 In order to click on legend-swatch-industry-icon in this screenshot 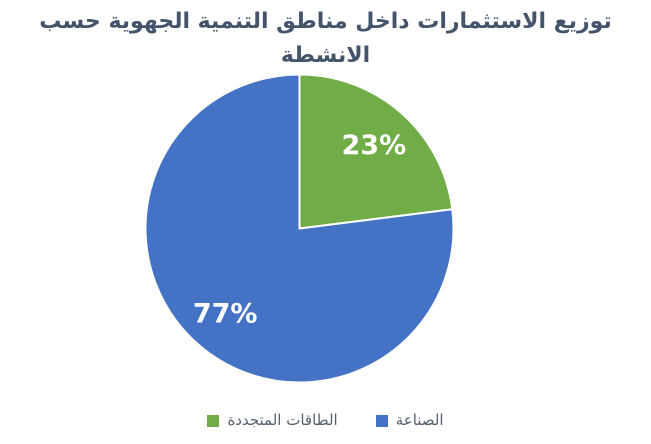, I will do `click(381, 420)`.